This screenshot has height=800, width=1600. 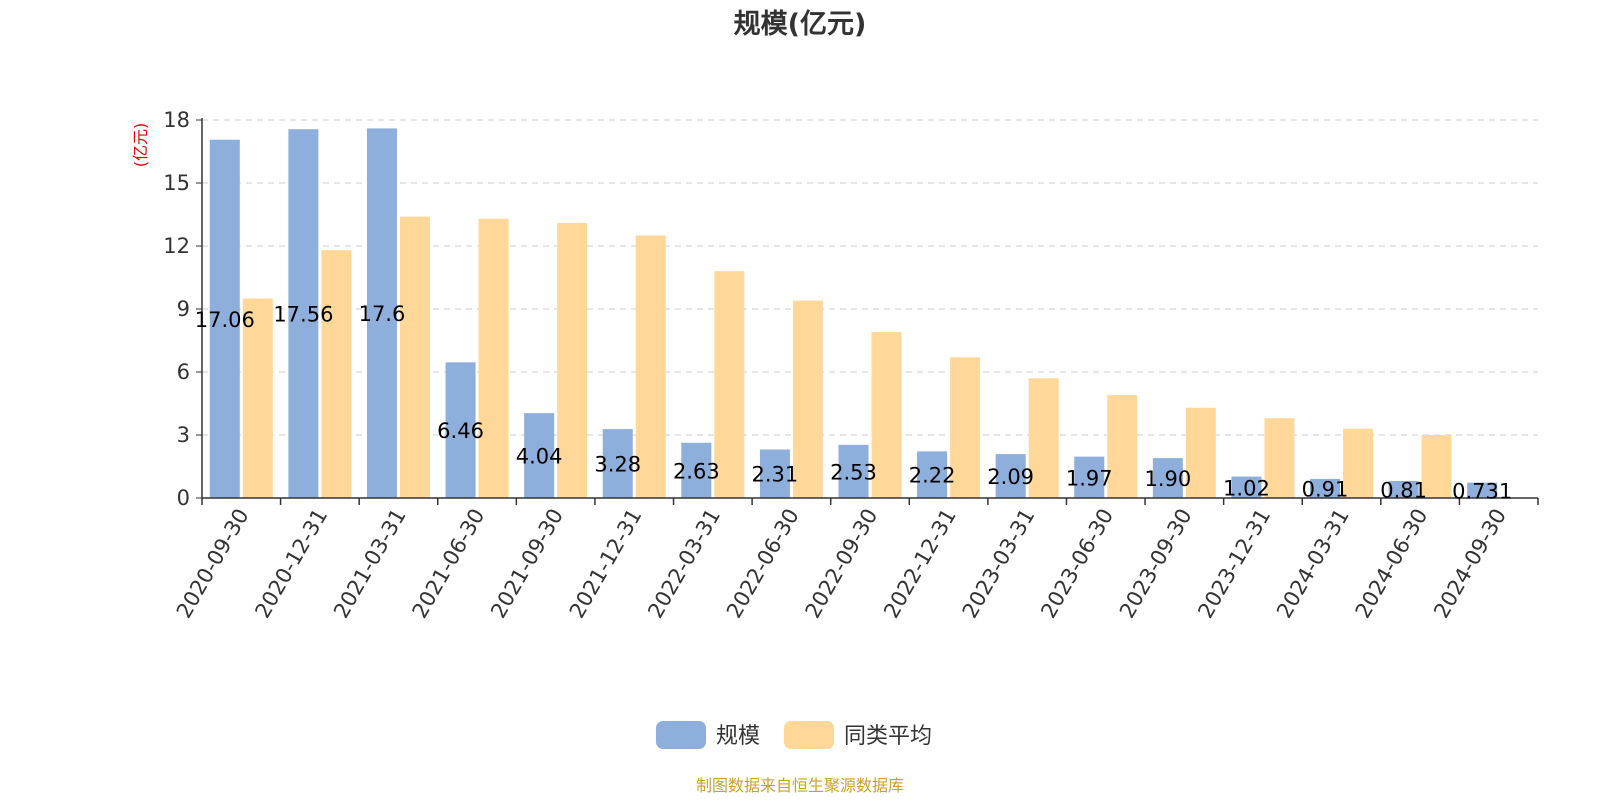 What do you see at coordinates (176, 120) in the screenshot?
I see `y-tick-label: 18` at bounding box center [176, 120].